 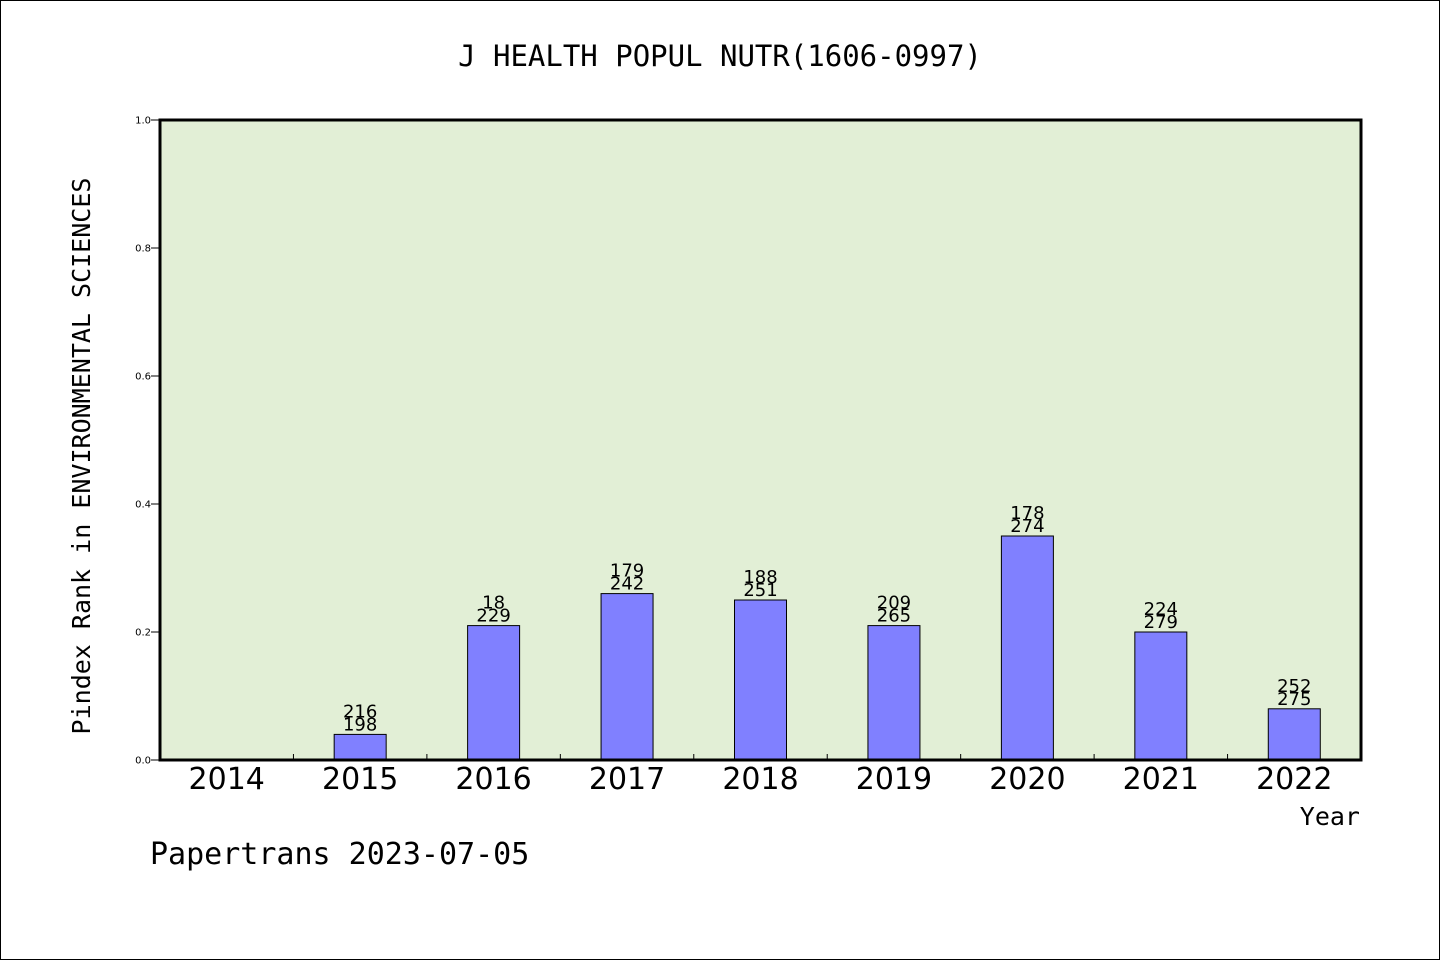 I want to click on bar-2020, so click(x=1027, y=648).